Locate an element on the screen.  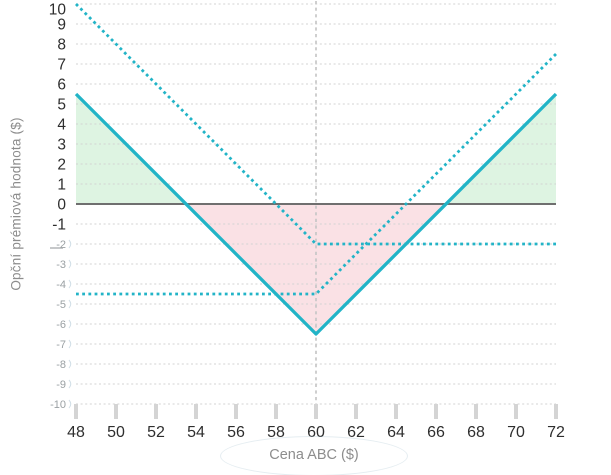
y-tick-label--3: -3 is located at coordinates (61, 265).